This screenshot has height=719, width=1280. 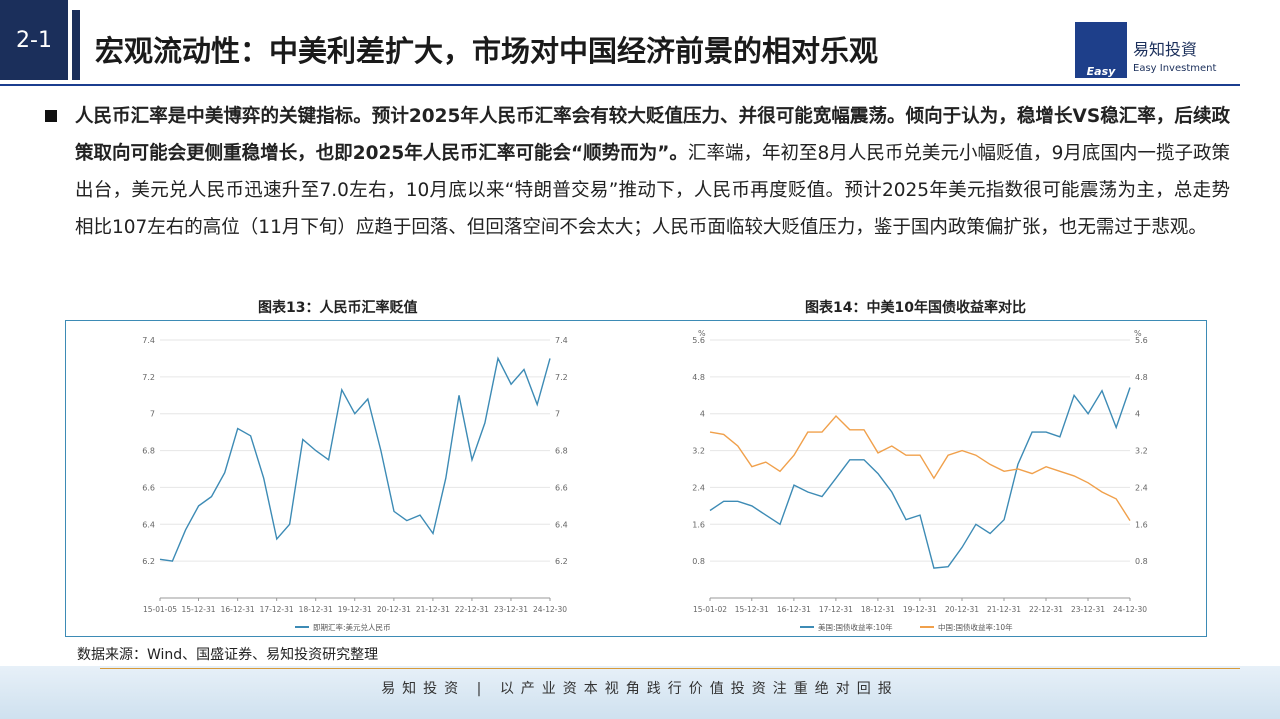 I want to click on logo-sub: Easy Investment, so click(x=1175, y=68).